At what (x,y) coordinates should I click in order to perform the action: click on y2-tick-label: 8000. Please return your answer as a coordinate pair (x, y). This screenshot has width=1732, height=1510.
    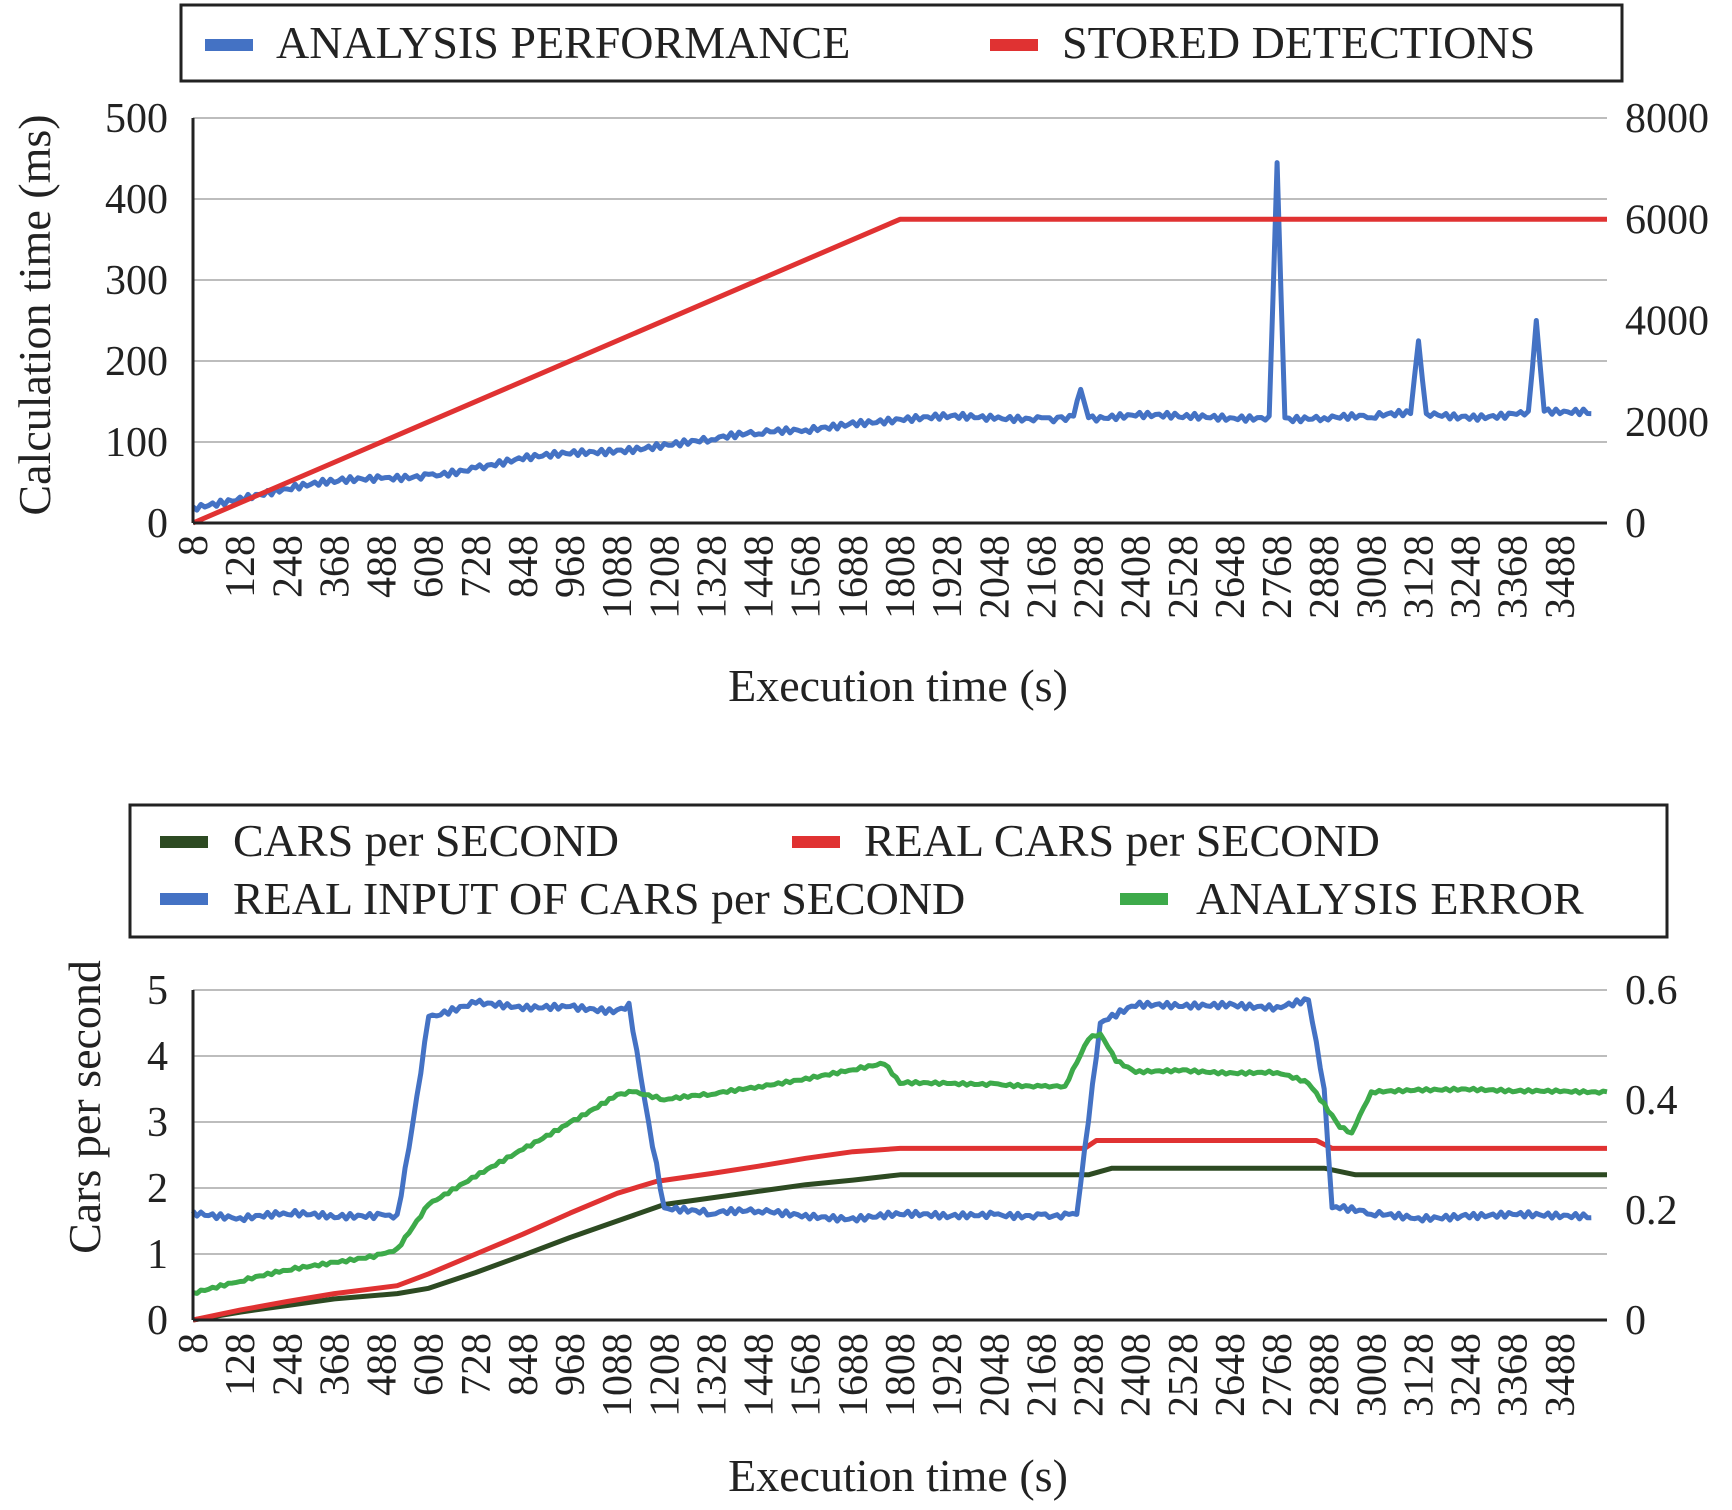
    Looking at the image, I should click on (1667, 119).